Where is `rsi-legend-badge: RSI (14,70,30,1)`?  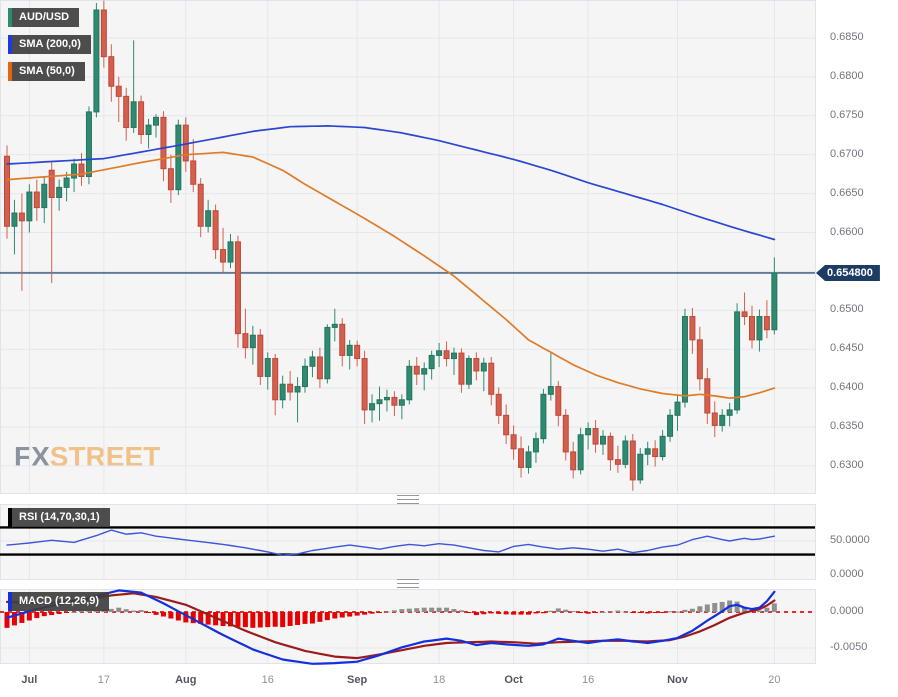
rsi-legend-badge: RSI (14,70,30,1) is located at coordinates (59, 517).